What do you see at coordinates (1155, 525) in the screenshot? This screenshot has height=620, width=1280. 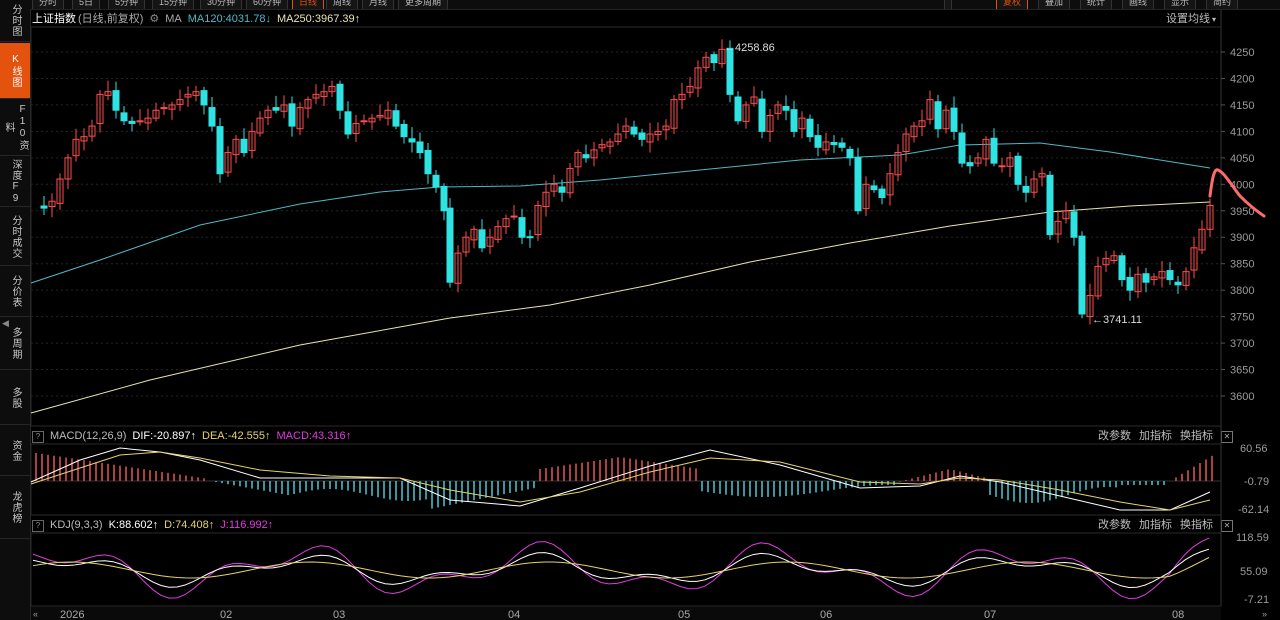 I see `kdj-add-indicator-link: 加指标` at bounding box center [1155, 525].